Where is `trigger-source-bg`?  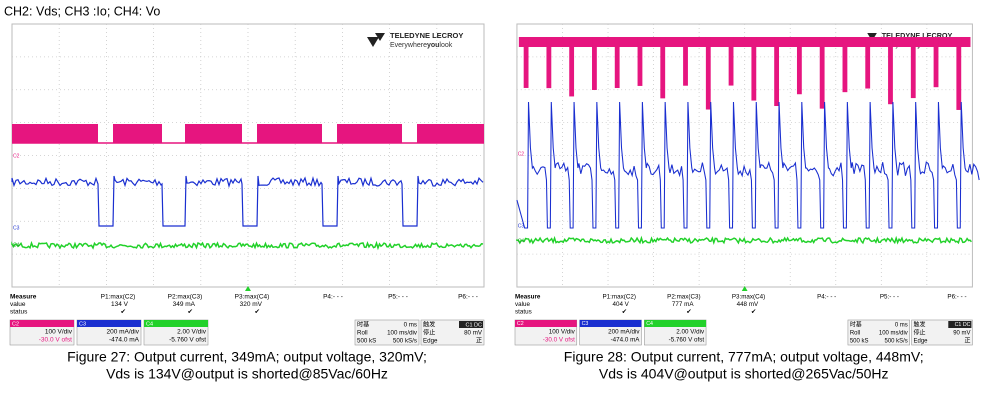
trigger-source-bg is located at coordinates (960, 324).